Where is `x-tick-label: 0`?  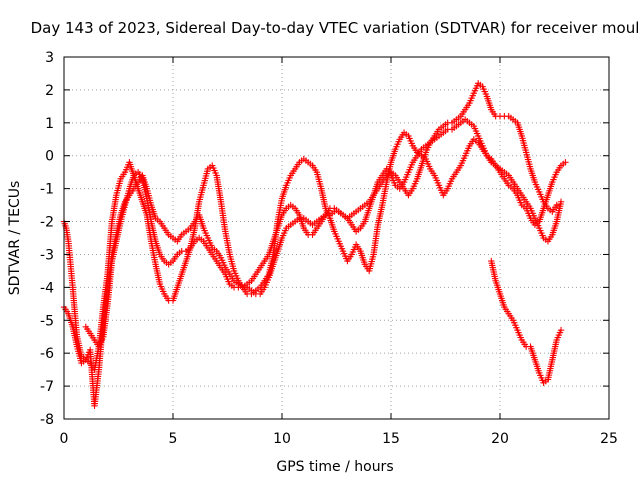 x-tick-label: 0 is located at coordinates (64, 439).